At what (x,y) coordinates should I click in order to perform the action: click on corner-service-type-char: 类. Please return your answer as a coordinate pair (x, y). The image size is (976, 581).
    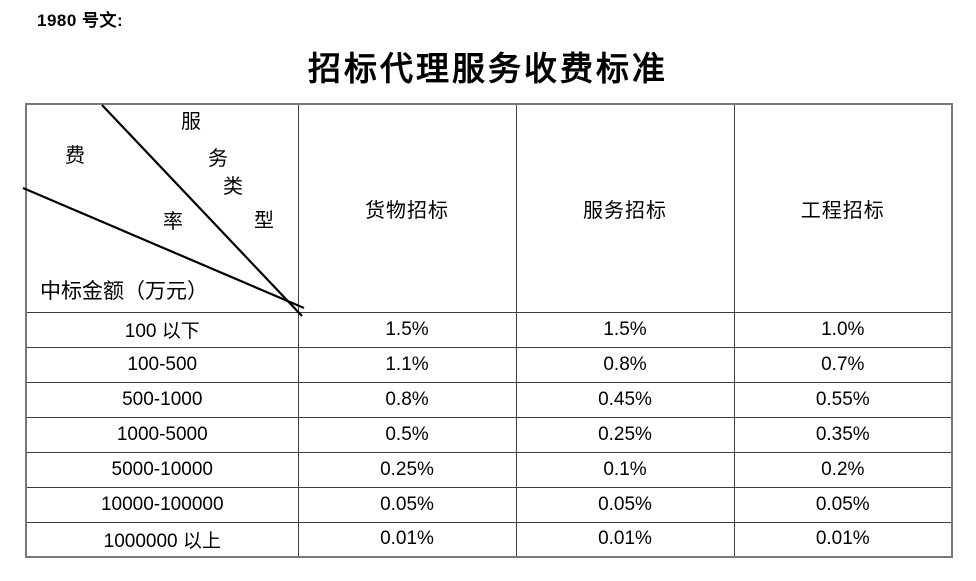
    Looking at the image, I should click on (233, 187).